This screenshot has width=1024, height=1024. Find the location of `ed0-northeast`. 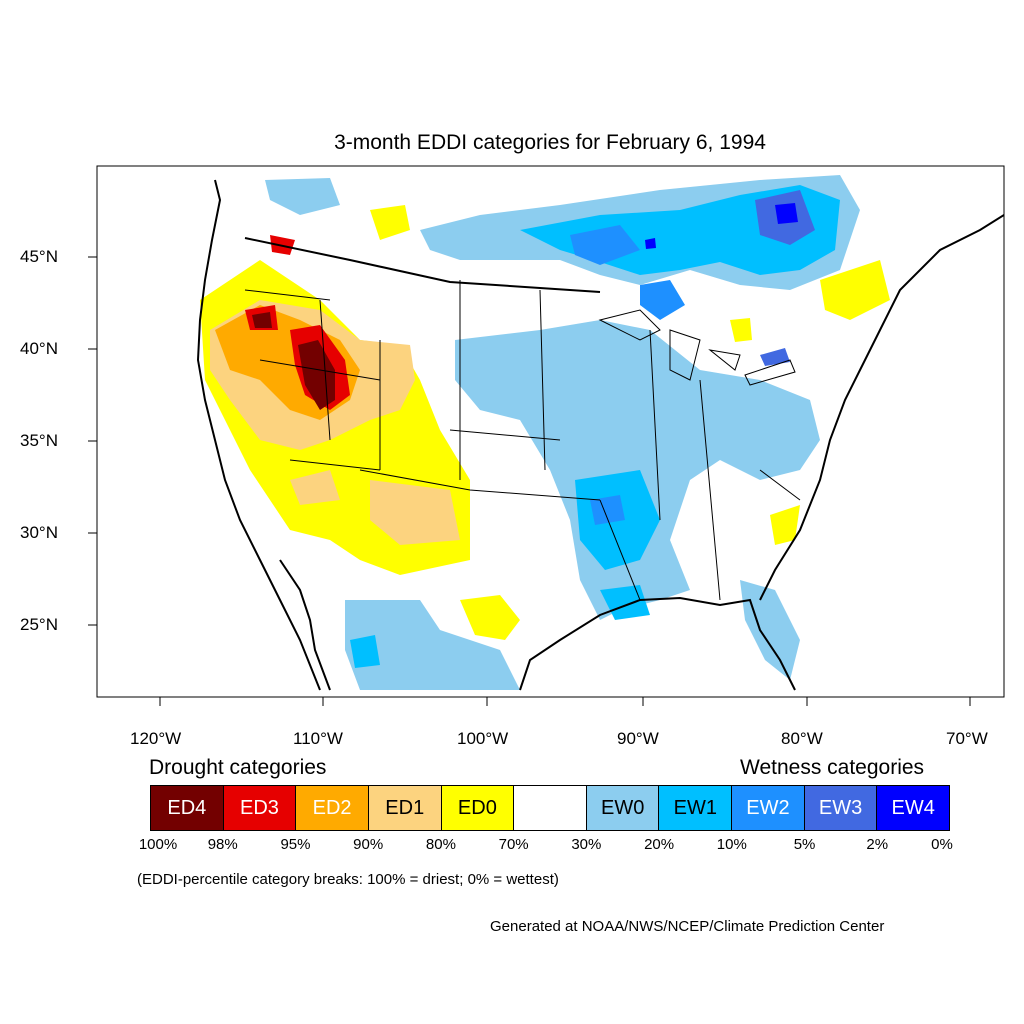

ed0-northeast is located at coordinates (855, 290).